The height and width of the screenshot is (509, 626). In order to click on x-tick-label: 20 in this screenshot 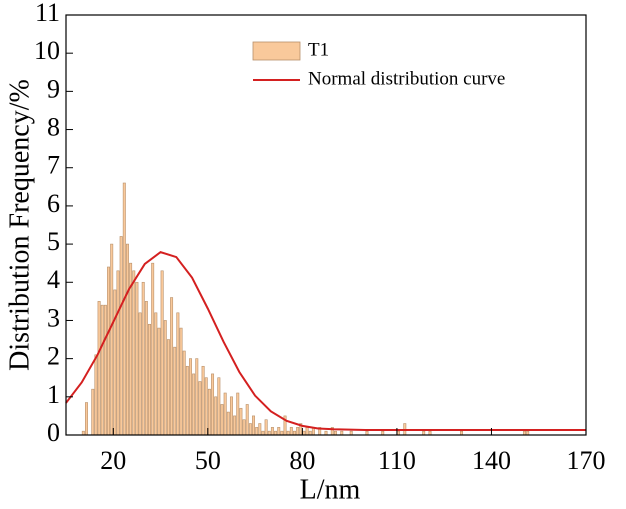, I will do `click(113, 460)`.